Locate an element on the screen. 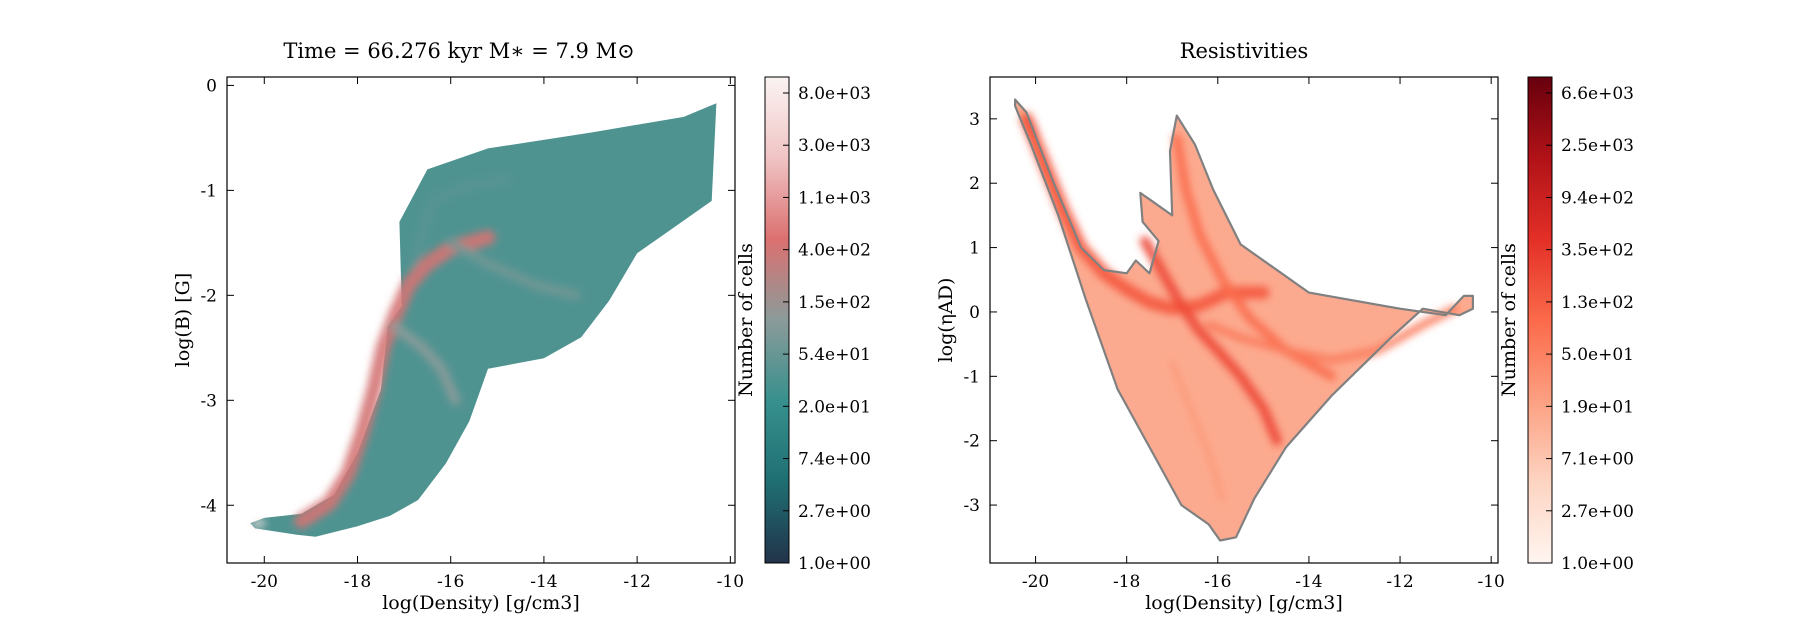 The image size is (1800, 634). left-colorbar-title: Number of cells is located at coordinates (746, 320).